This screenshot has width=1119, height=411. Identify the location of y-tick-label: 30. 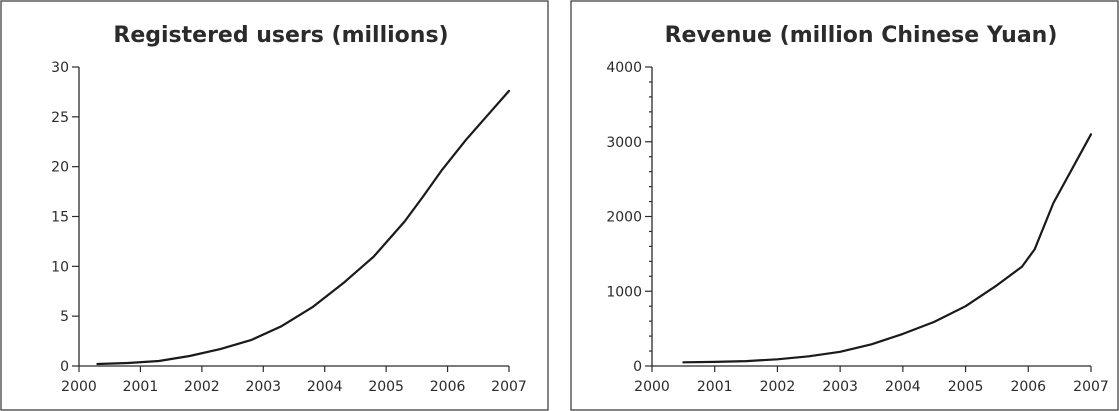
(60, 68).